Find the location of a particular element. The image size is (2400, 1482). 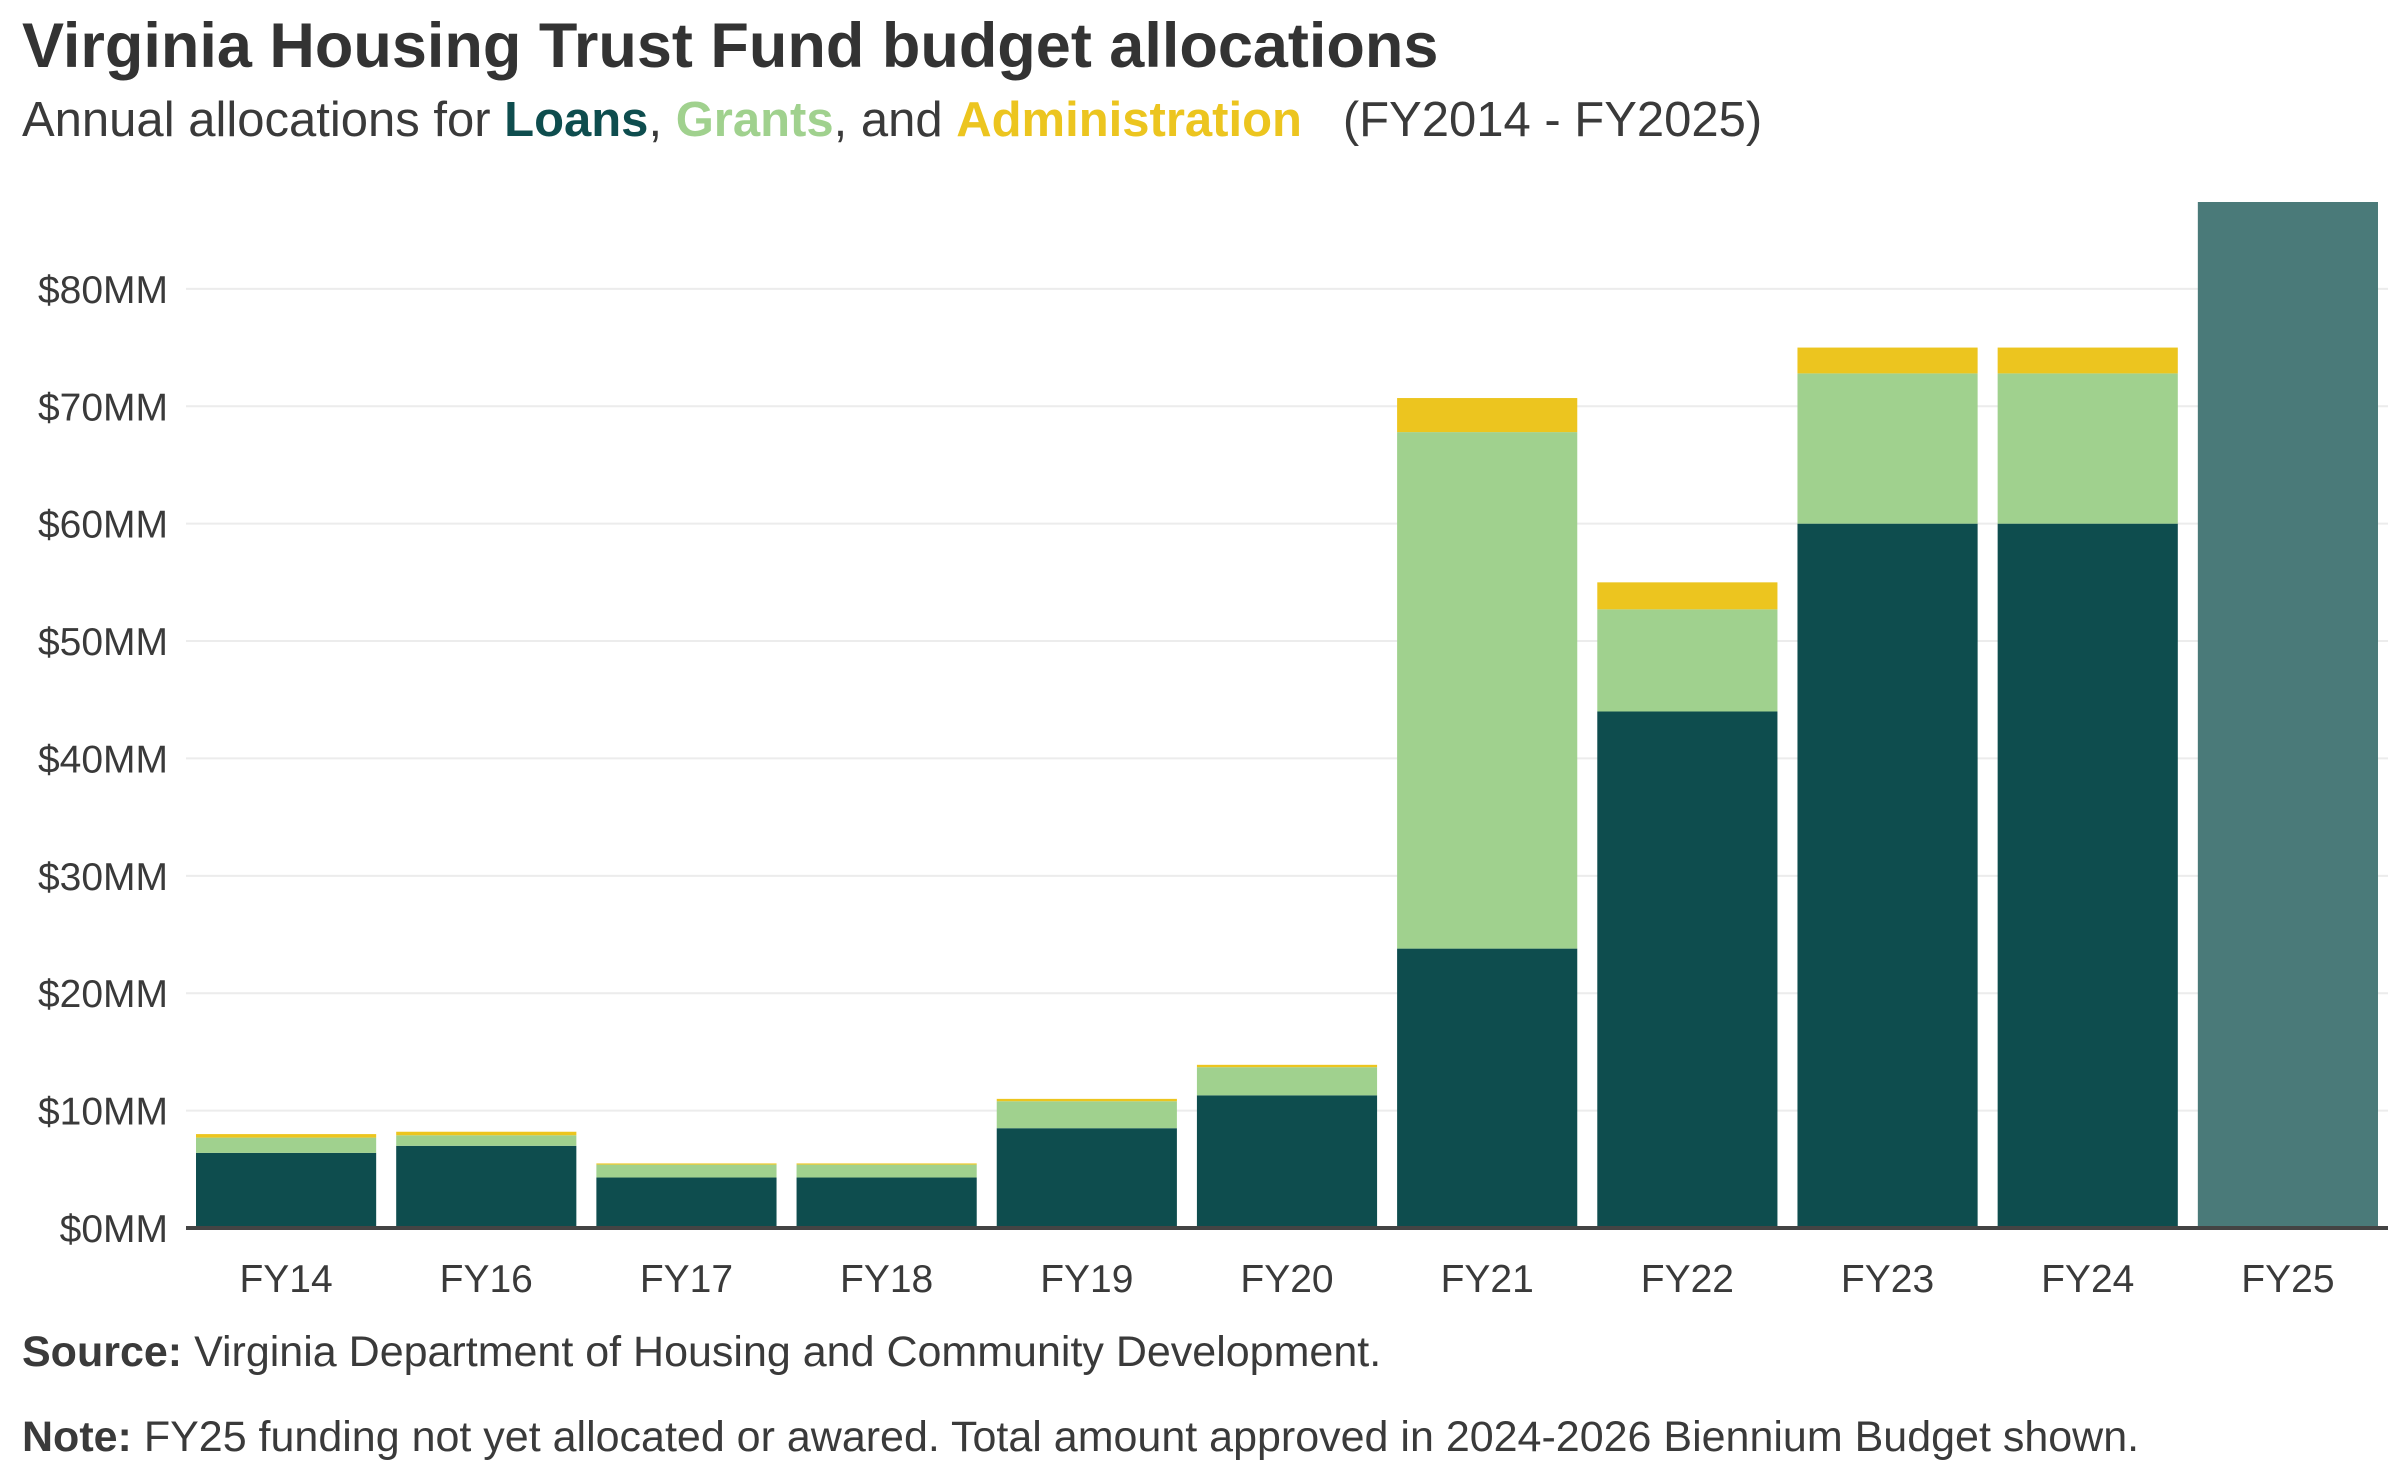

x-tick-label: FY23 is located at coordinates (1887, 1279).